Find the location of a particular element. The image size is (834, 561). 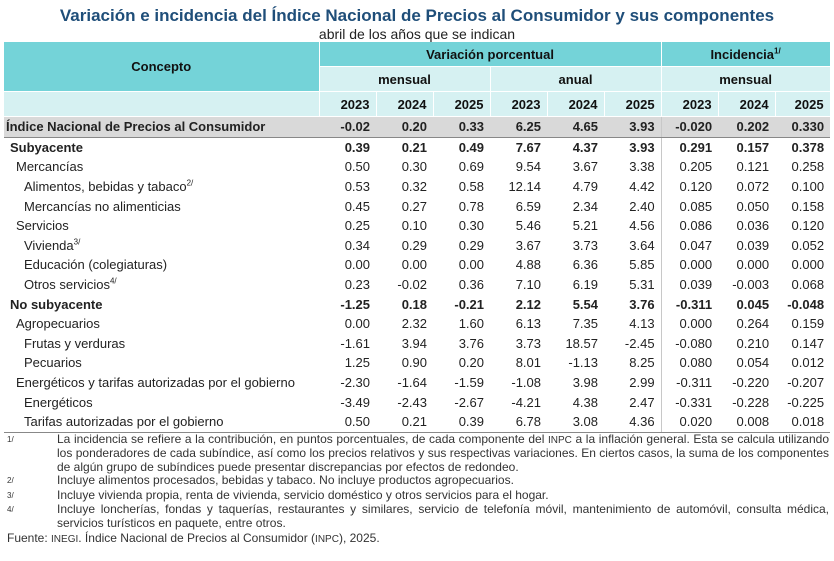

row-value: 0.29 is located at coordinates (414, 245).